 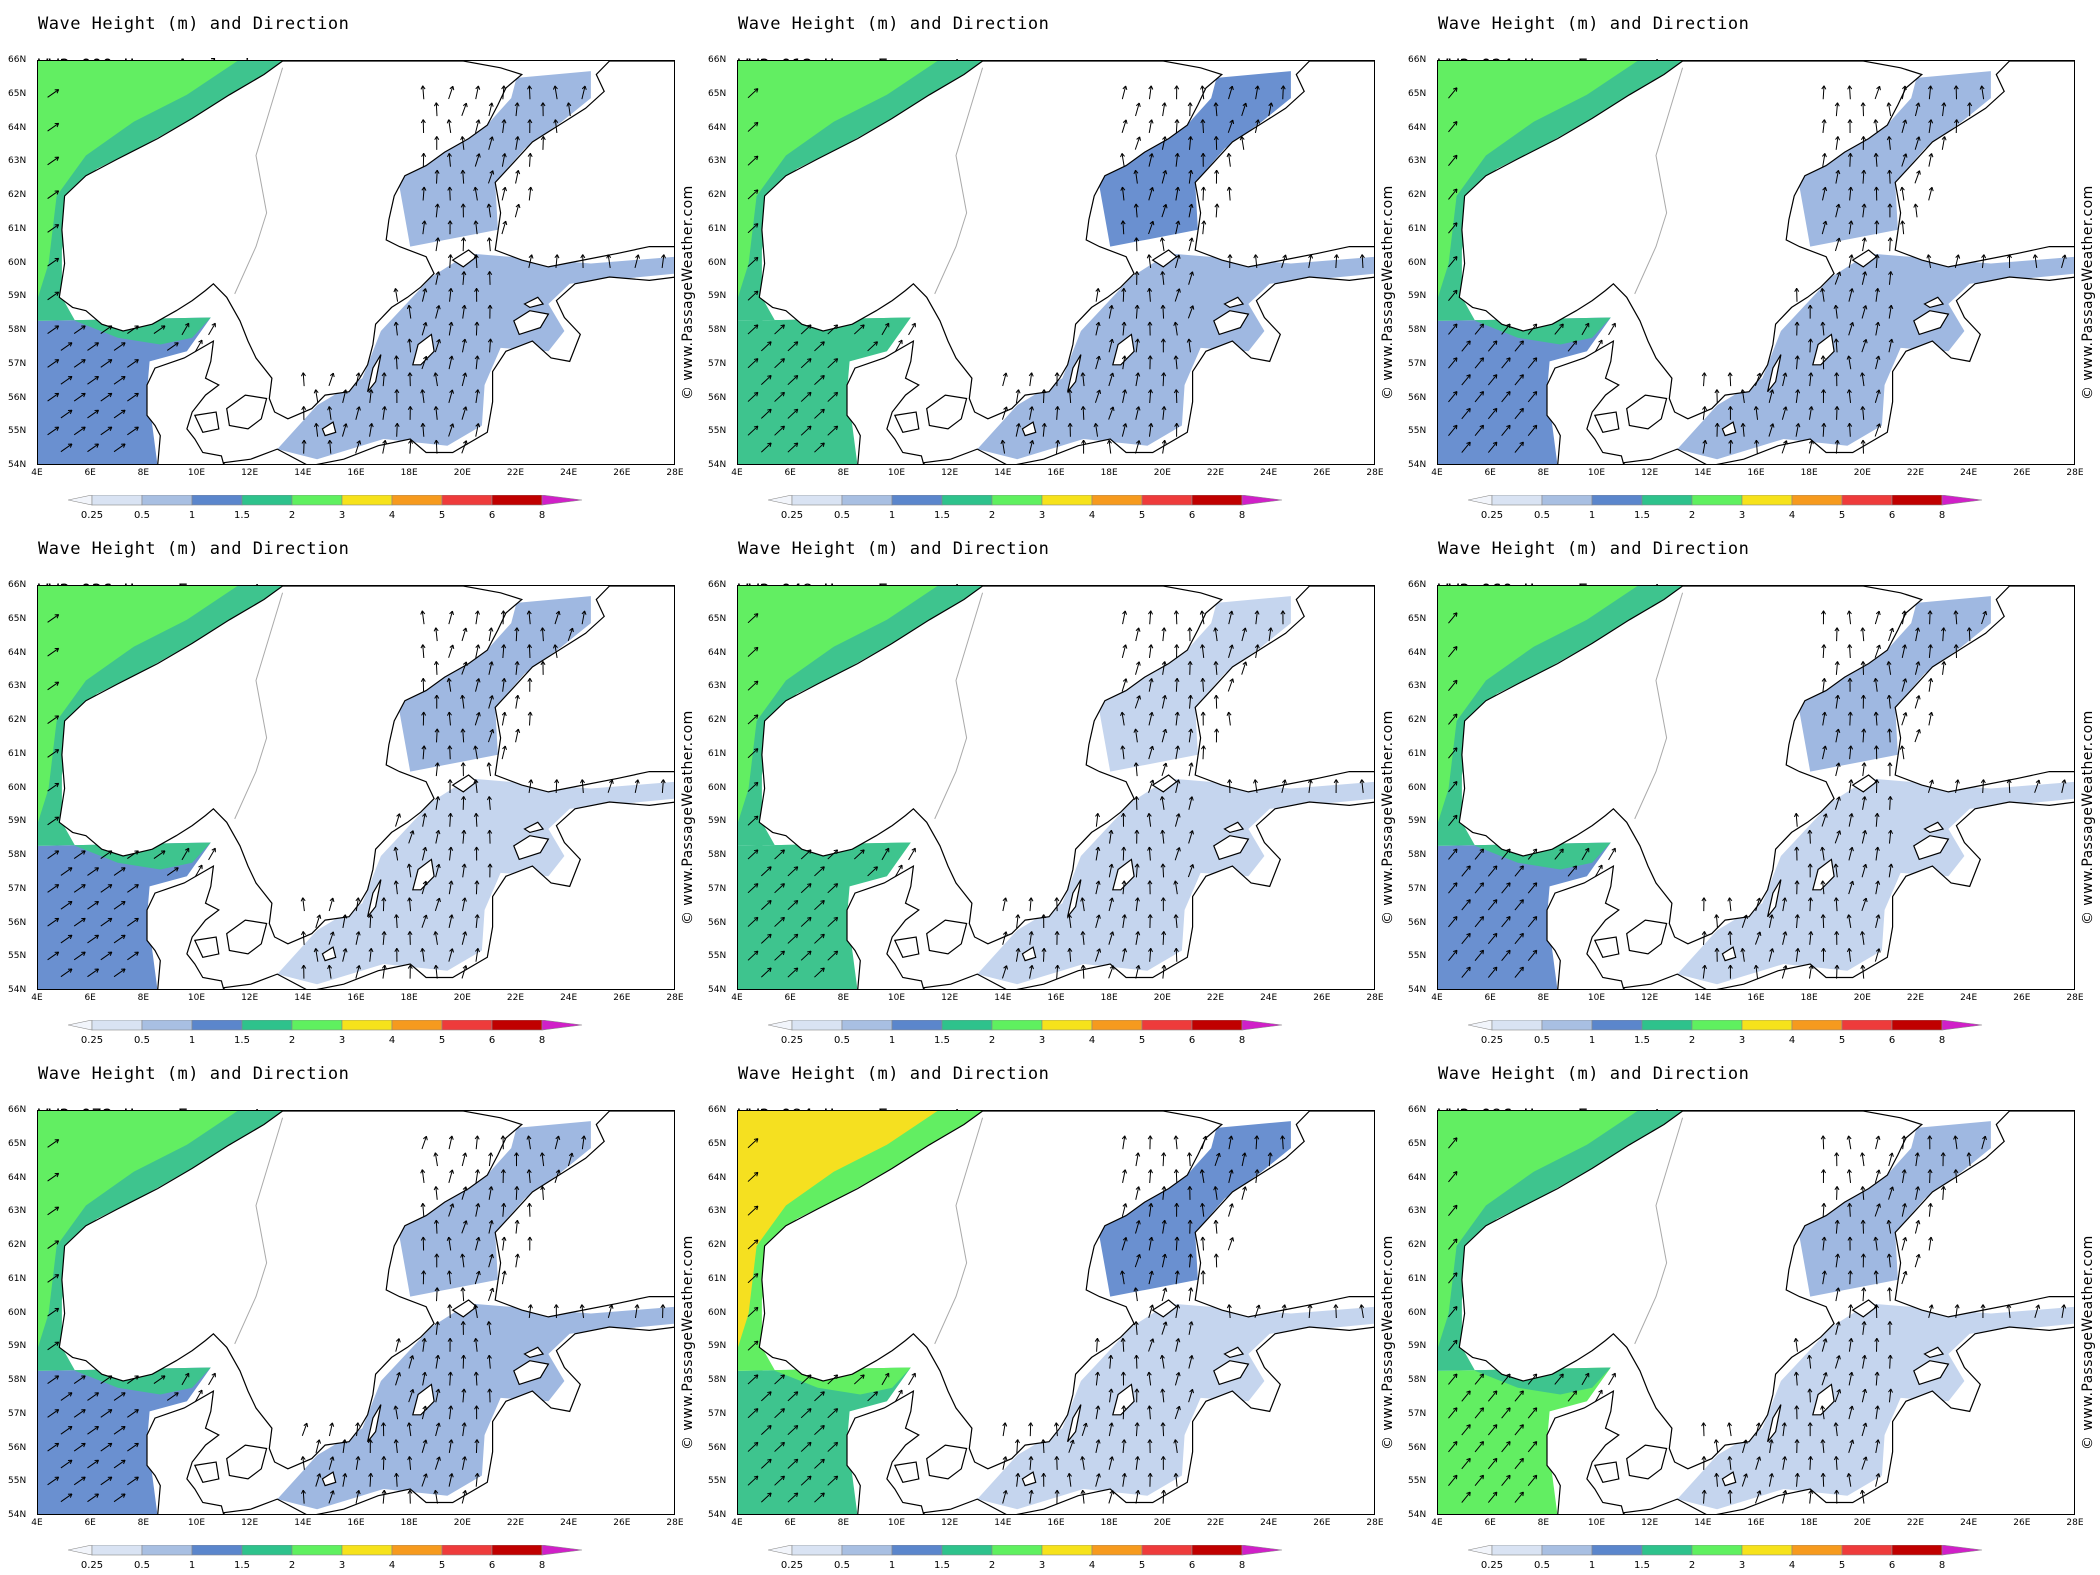 I want to click on latitude-label: 61N, so click(x=17, y=753).